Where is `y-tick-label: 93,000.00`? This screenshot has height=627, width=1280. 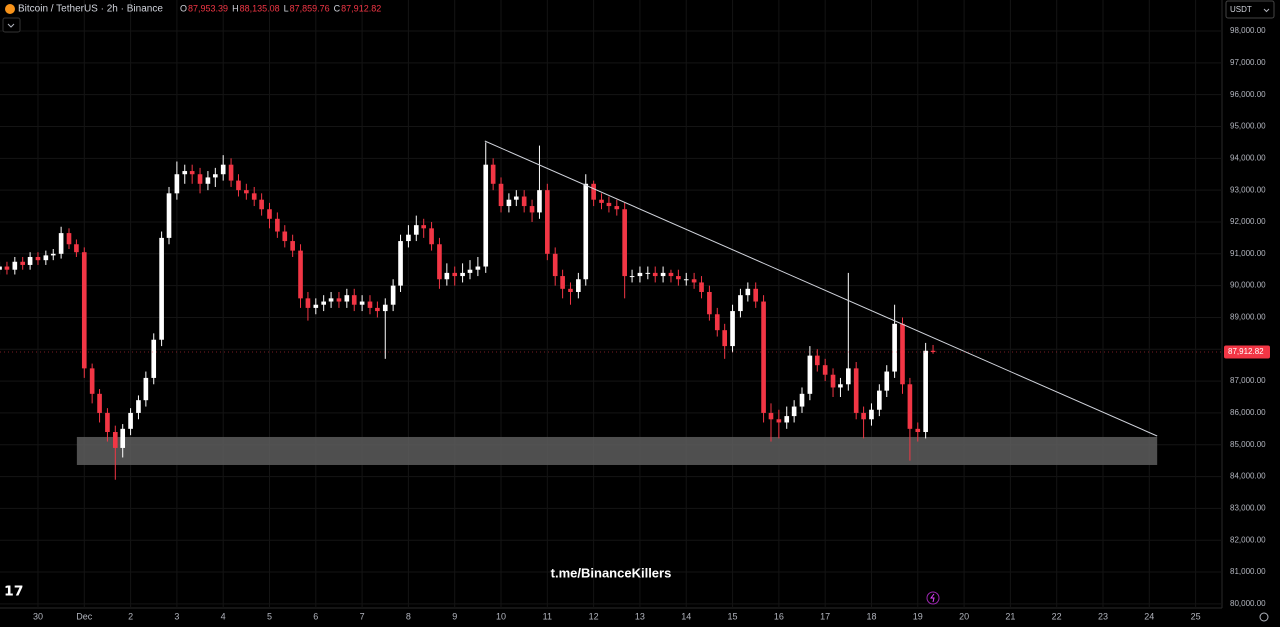
y-tick-label: 93,000.00 is located at coordinates (1248, 189).